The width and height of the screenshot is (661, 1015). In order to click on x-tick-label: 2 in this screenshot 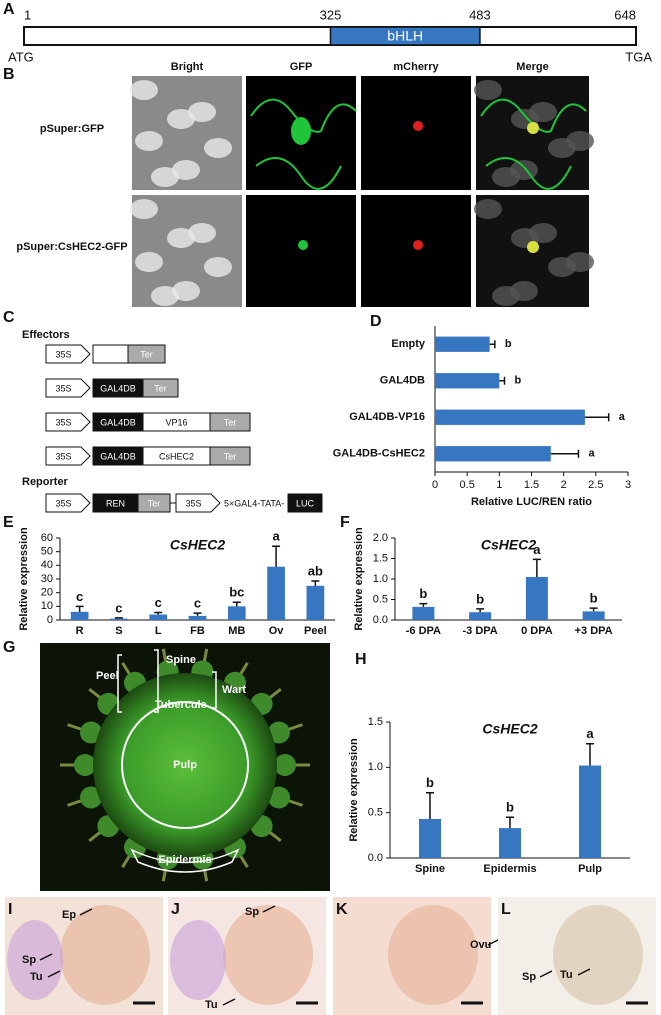, I will do `click(564, 485)`.